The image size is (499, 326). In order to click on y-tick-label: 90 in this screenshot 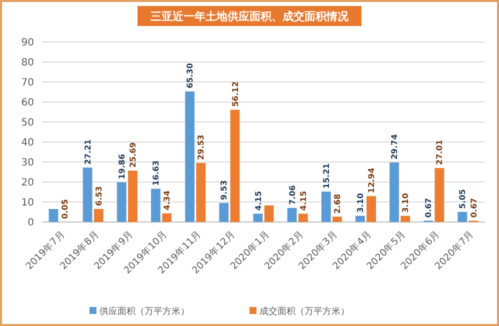, I will do `click(27, 43)`.